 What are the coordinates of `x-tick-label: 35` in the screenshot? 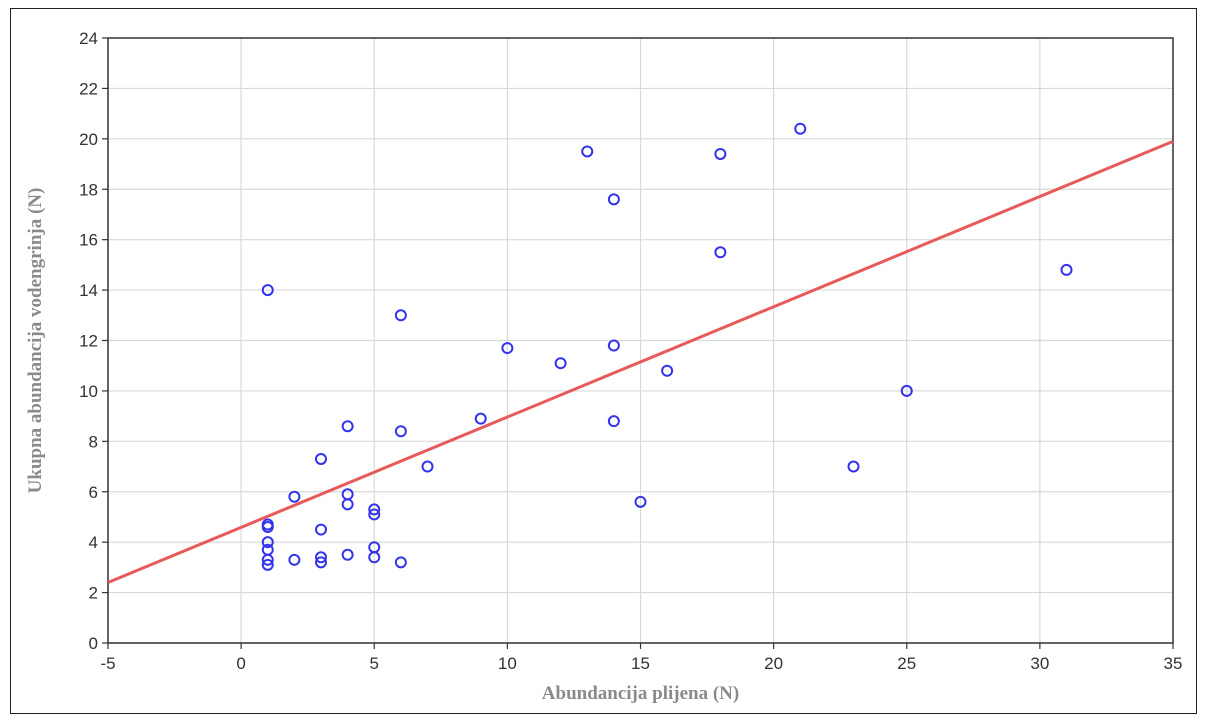 It's located at (1173, 663).